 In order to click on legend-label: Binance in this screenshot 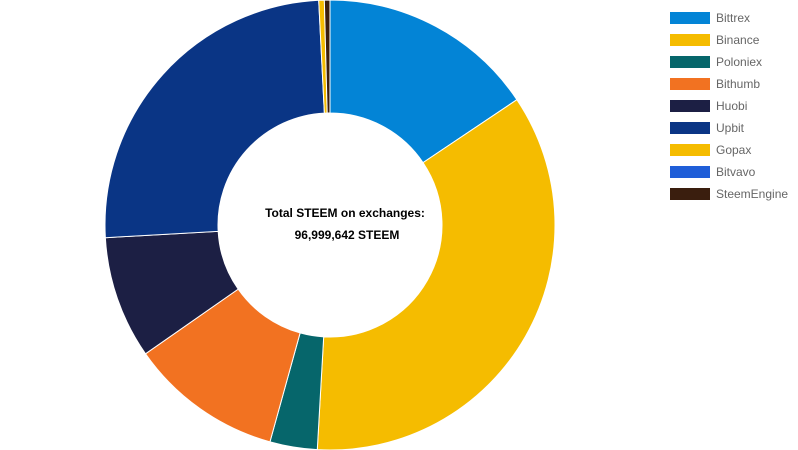, I will do `click(738, 40)`.